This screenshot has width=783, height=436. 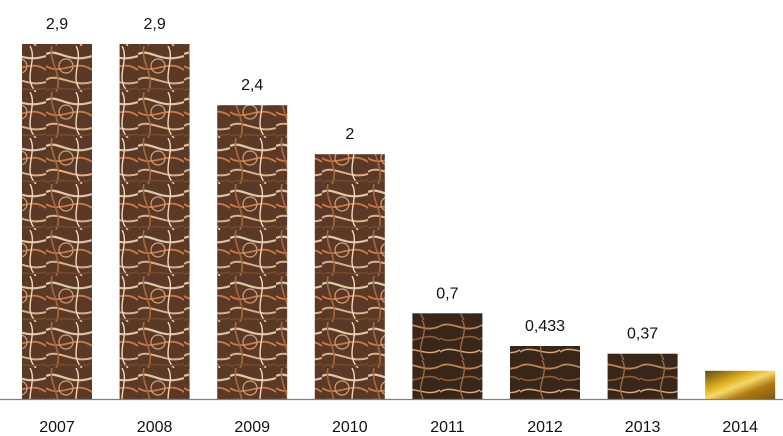 I want to click on x-tick-label-2012: 2012, so click(x=545, y=427).